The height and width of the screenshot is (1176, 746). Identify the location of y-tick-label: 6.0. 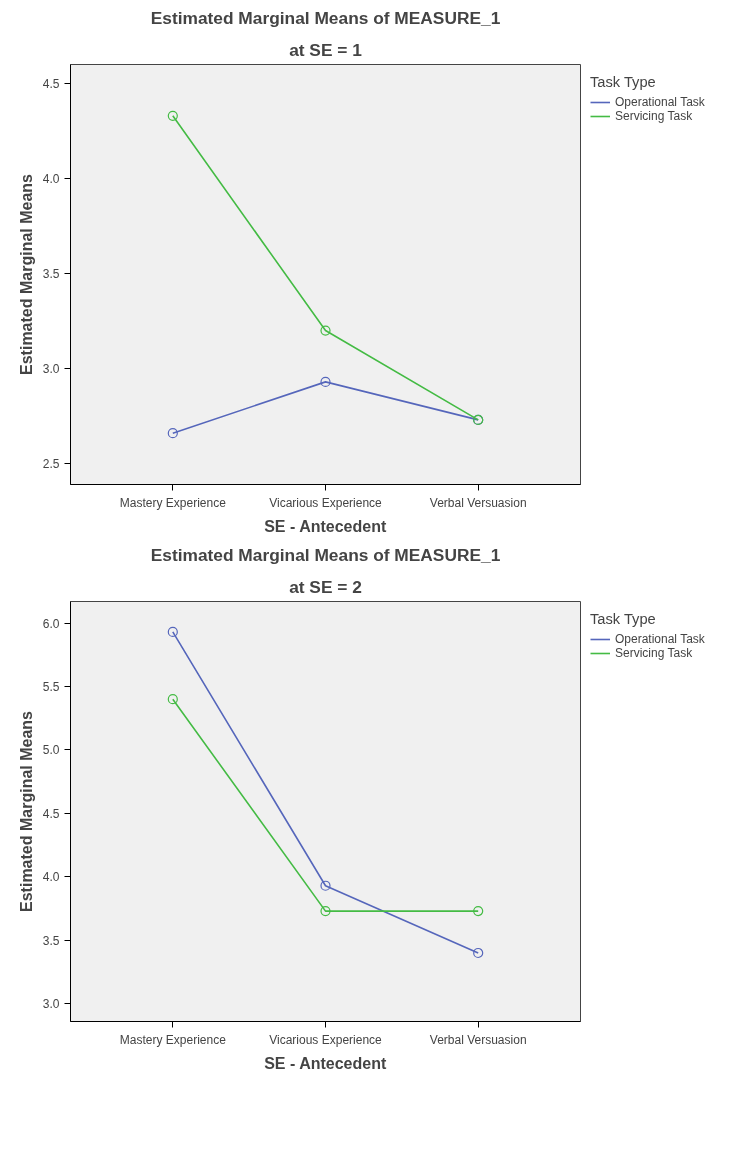
(51, 623).